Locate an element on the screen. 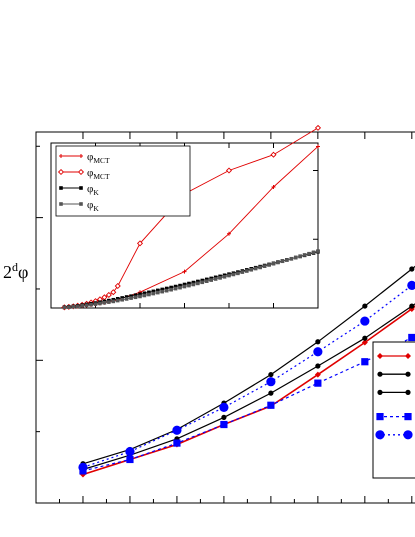  inset-legend-symbol: φMCT is located at coordinates (98, 158).